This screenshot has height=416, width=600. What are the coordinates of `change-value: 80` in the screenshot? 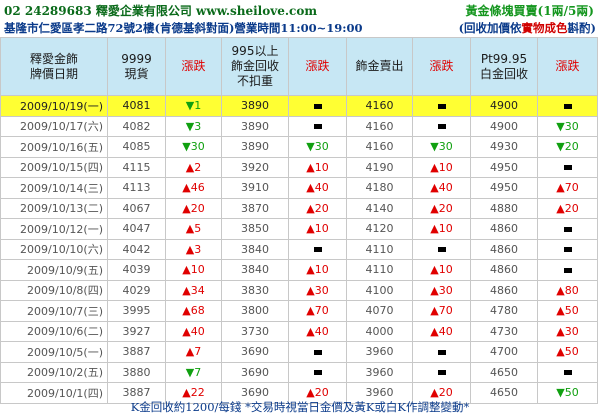 It's located at (571, 290).